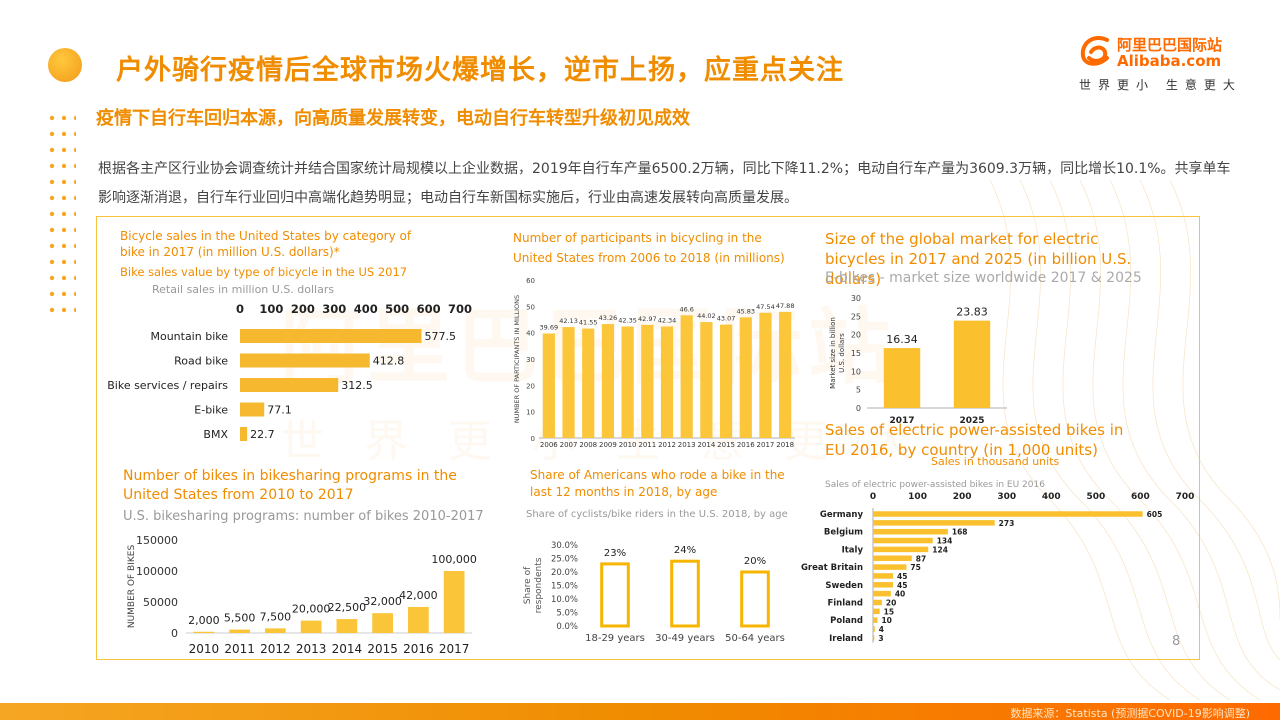 Image resolution: width=1280 pixels, height=721 pixels. Describe the element at coordinates (240, 618) in the screenshot. I see `data-label: 5,500` at that location.